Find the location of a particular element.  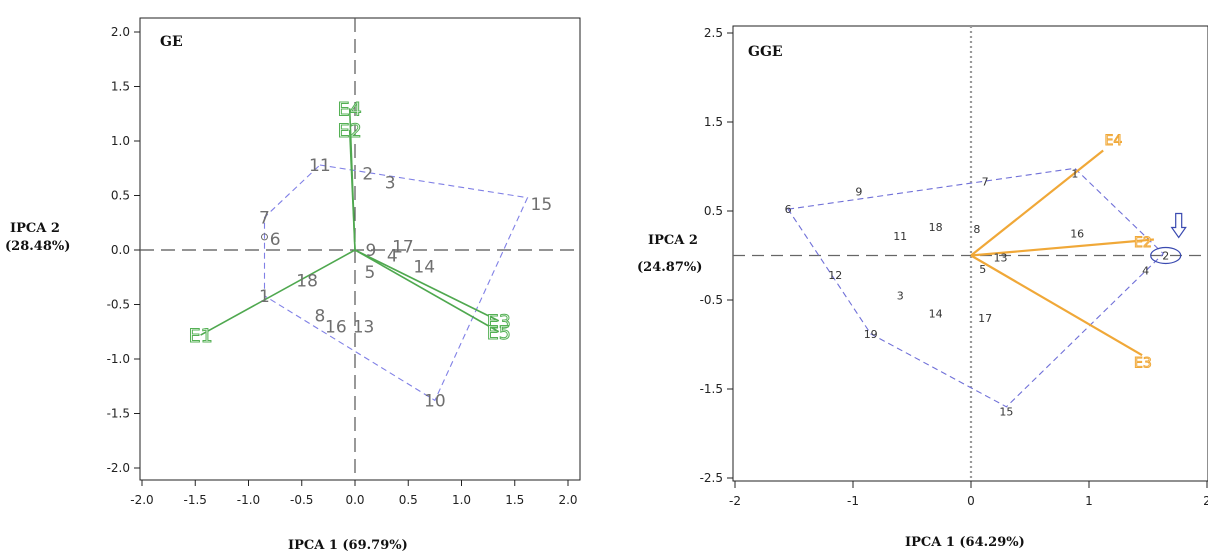

gge-y-tick-label: -1.5 is located at coordinates (711, 389).